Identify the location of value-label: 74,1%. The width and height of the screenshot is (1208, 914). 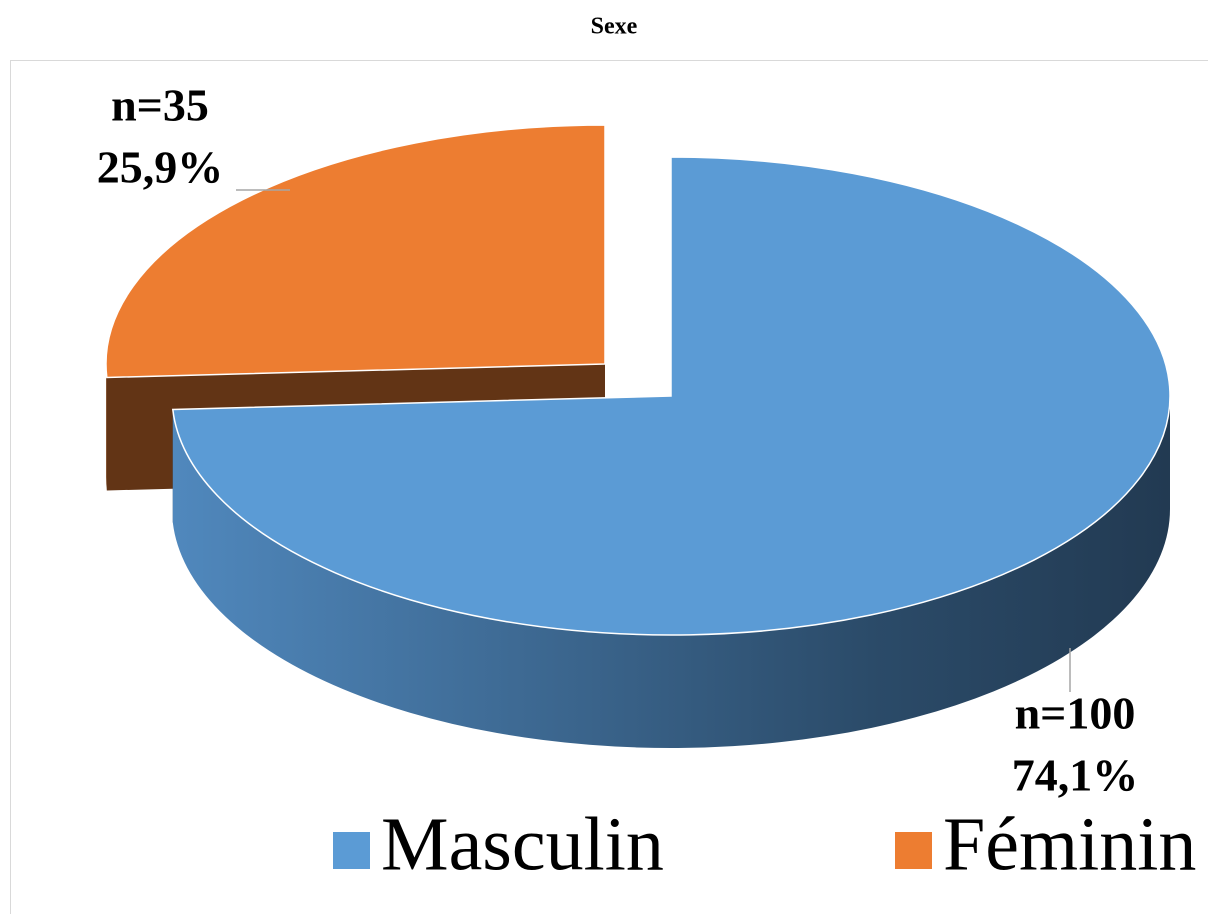
(1075, 775).